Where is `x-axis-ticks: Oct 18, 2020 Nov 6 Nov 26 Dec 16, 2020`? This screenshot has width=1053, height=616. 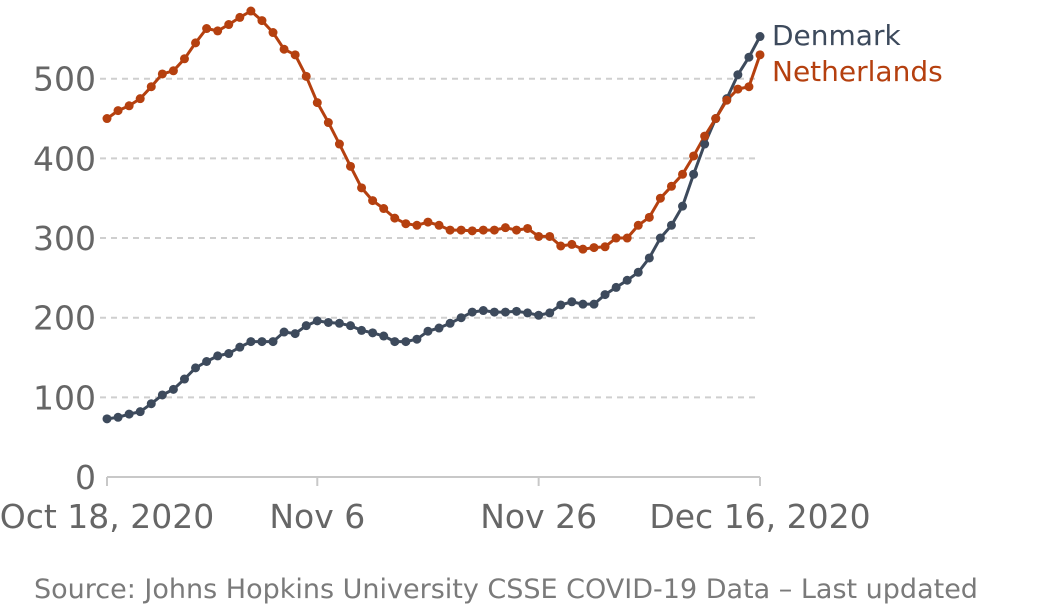 x-axis-ticks: Oct 18, 2020 Nov 6 Nov 26 Dec 16, 2020 is located at coordinates (435, 506).